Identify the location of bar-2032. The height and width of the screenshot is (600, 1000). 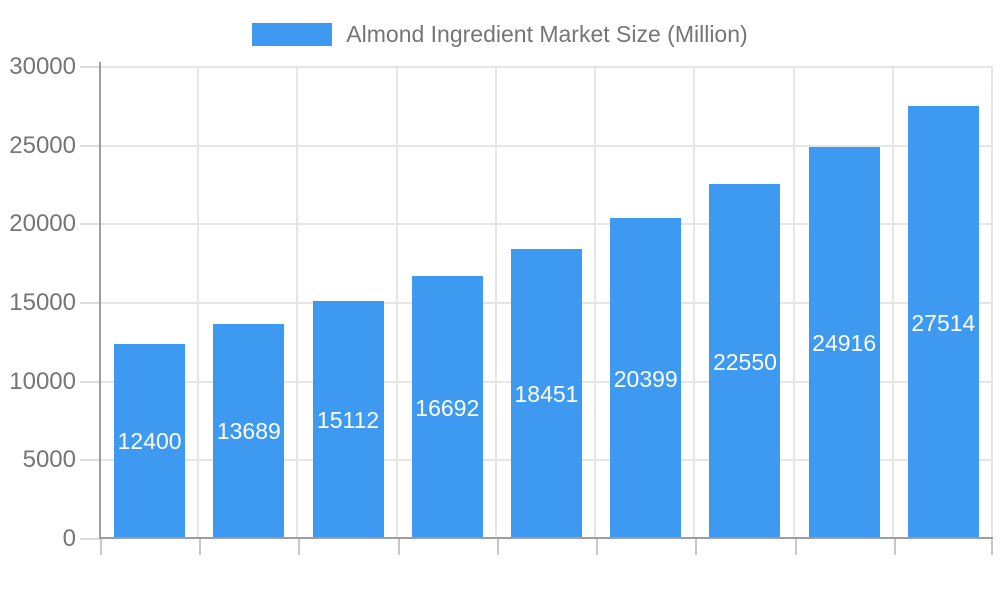
(844, 342).